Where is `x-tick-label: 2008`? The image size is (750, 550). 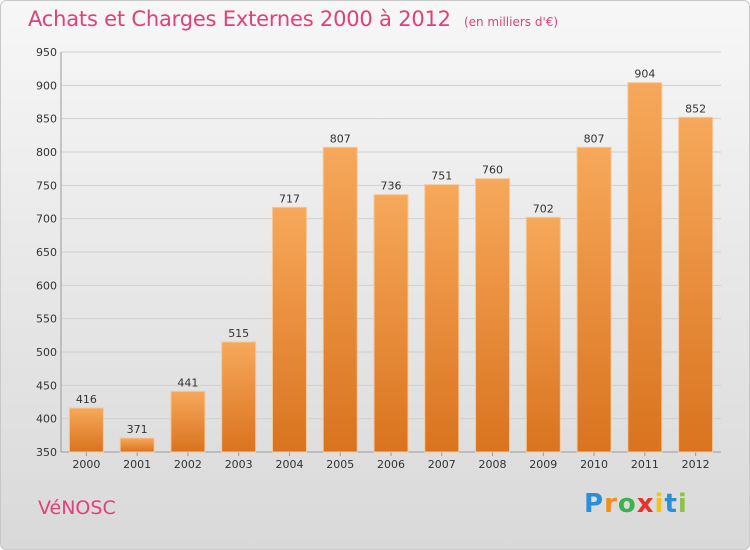
x-tick-label: 2008 is located at coordinates (493, 464).